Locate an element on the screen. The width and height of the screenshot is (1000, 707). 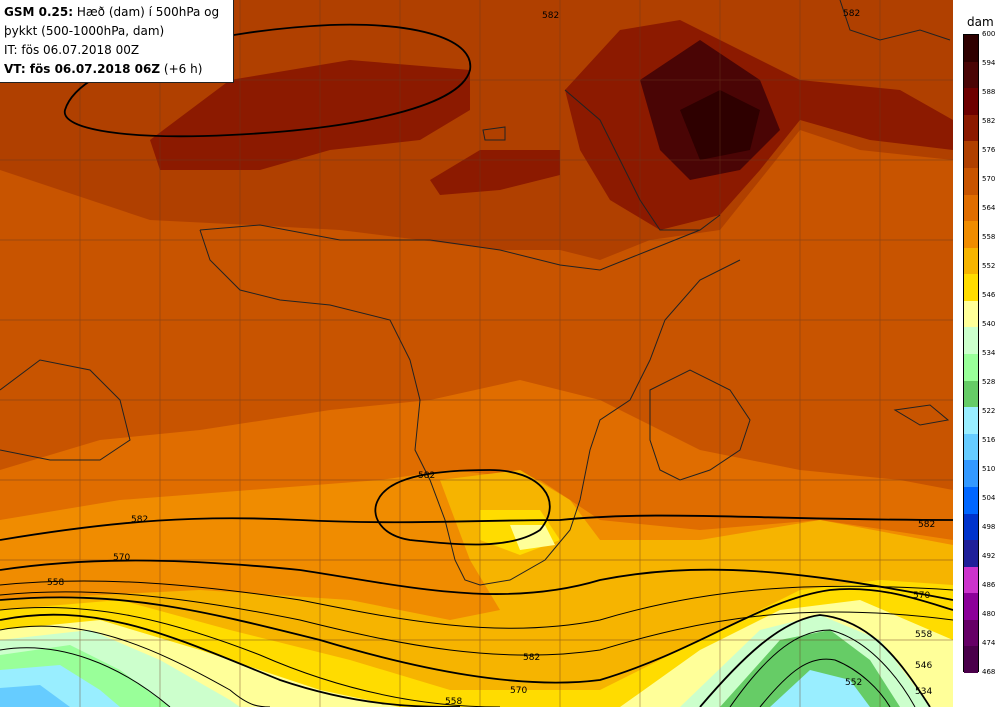
legend-tick-label: 558 is located at coordinates (989, 237).